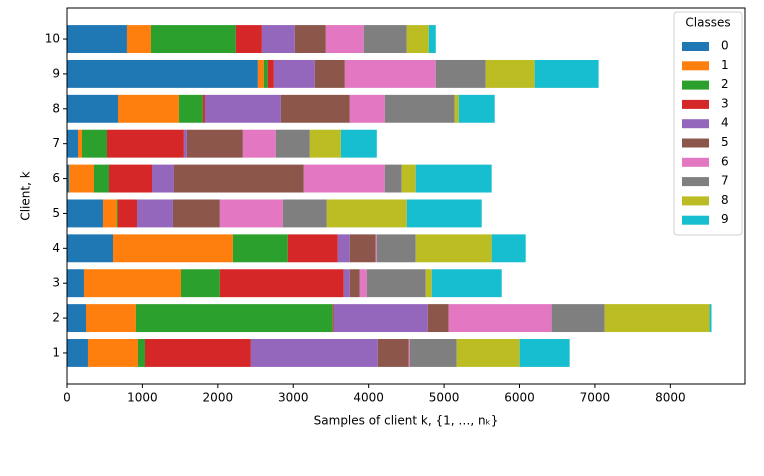 The image size is (764, 476). Describe the element at coordinates (368, 398) in the screenshot. I see `x-tick-label: 4000` at that location.